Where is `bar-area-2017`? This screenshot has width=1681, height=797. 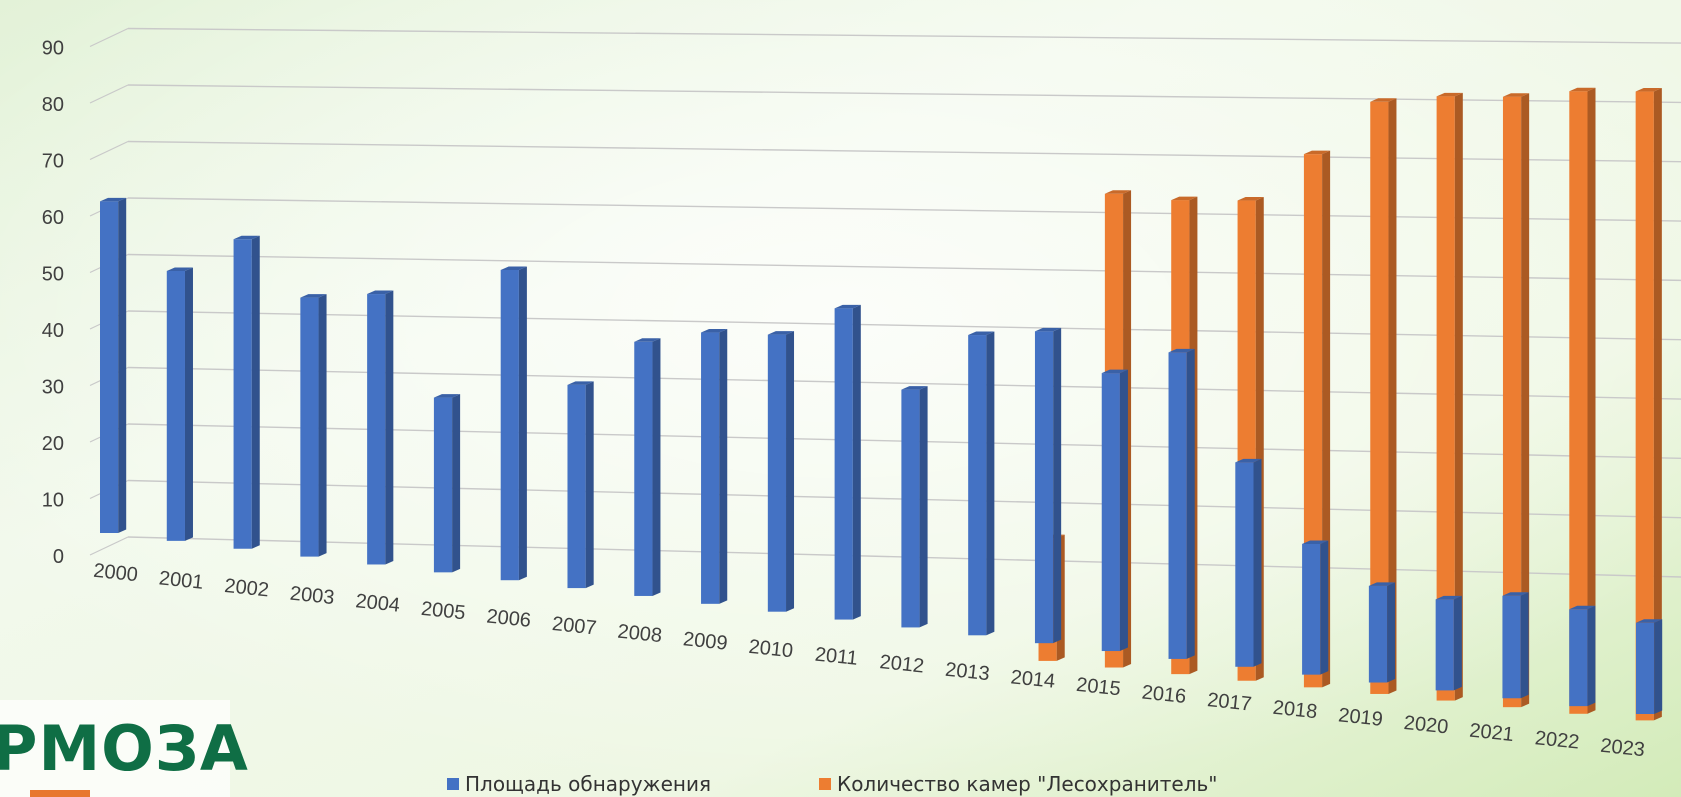
bar-area-2017 is located at coordinates (1248, 562).